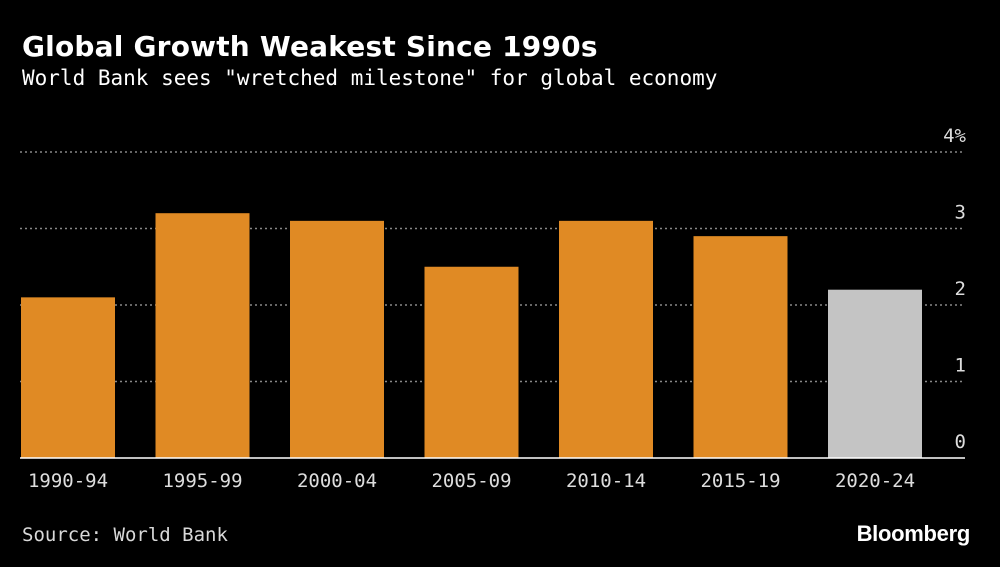 This screenshot has width=1000, height=567. I want to click on bloomberg-logo: Bloomberg, so click(913, 533).